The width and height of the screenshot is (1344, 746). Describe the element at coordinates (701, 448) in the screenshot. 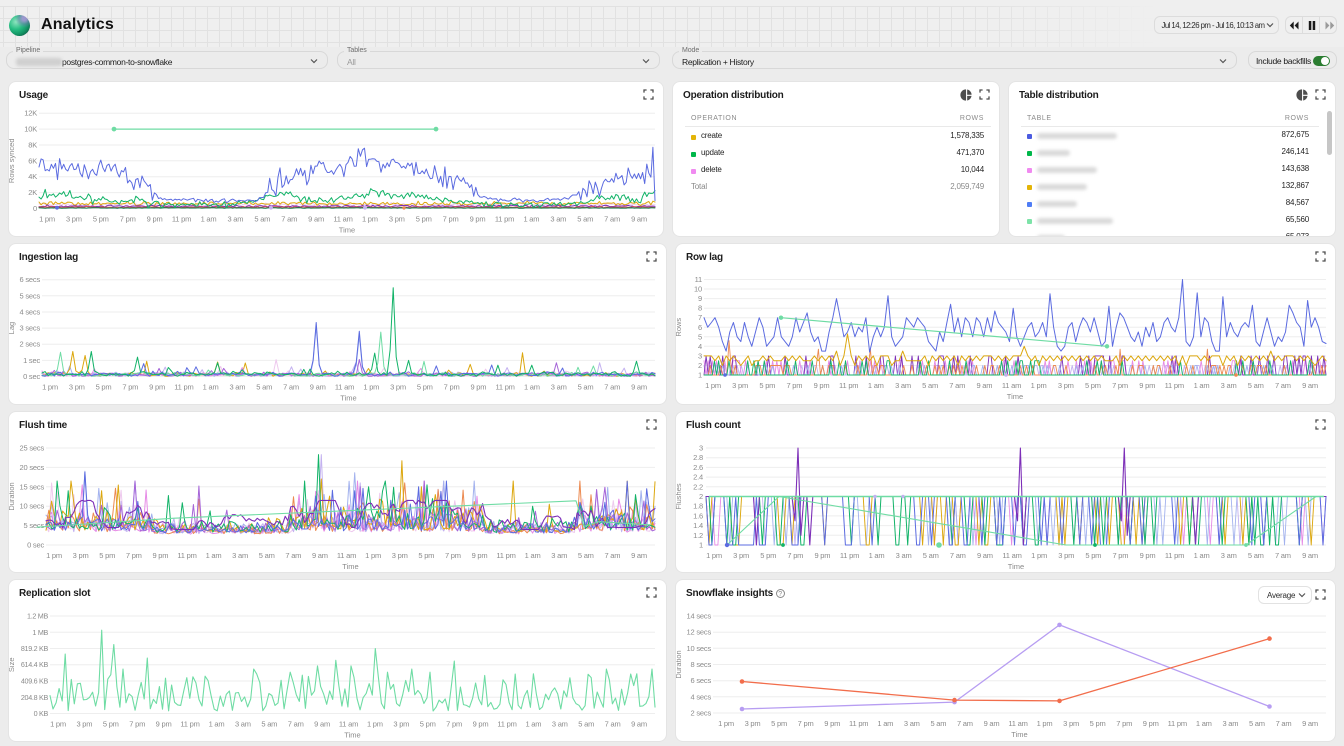

I see `svg-text: 3` at that location.